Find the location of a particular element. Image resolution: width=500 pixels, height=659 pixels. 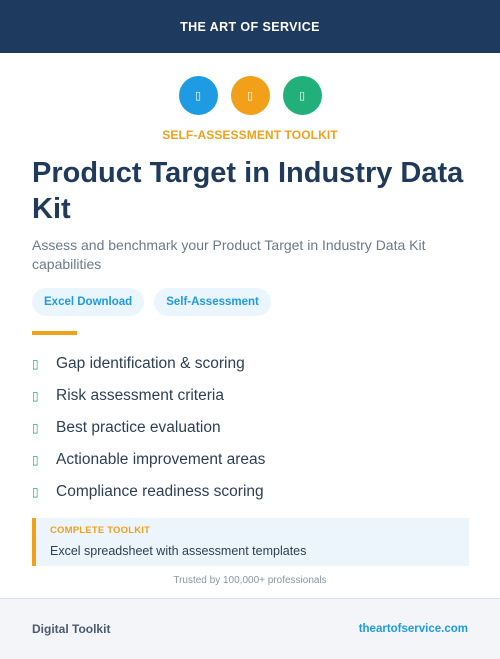

callout-label: COMPLETE TOOLKIT is located at coordinates (100, 530).